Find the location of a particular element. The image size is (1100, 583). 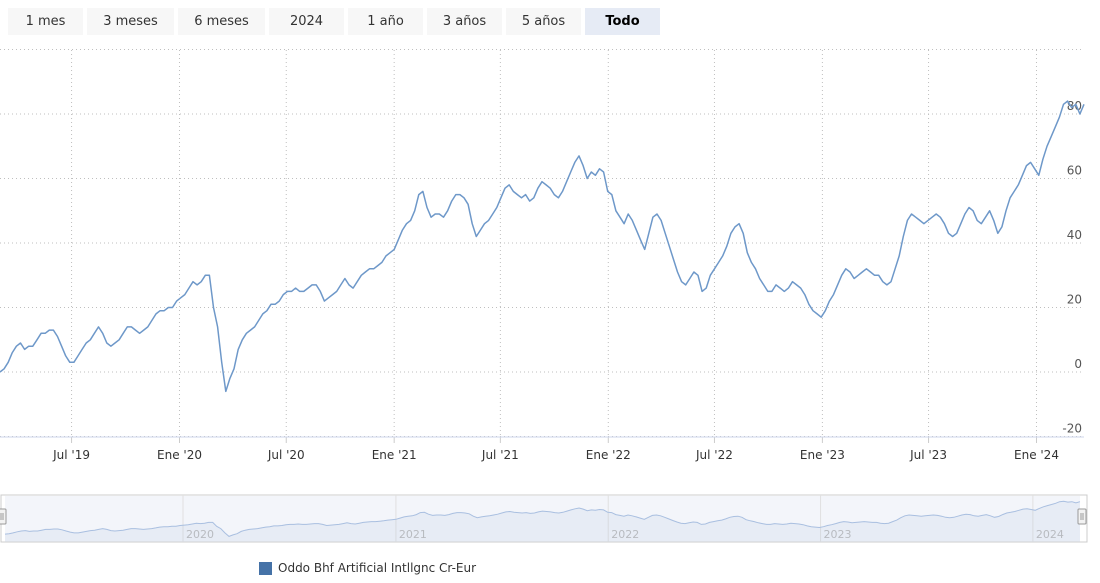

y-tick-label: -20 is located at coordinates (1072, 429).